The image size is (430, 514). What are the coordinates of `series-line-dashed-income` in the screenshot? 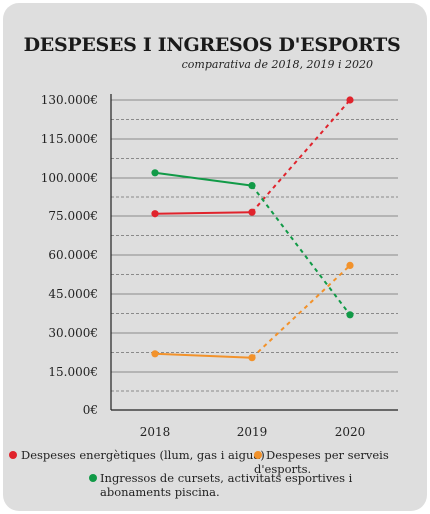 It's located at (301, 250).